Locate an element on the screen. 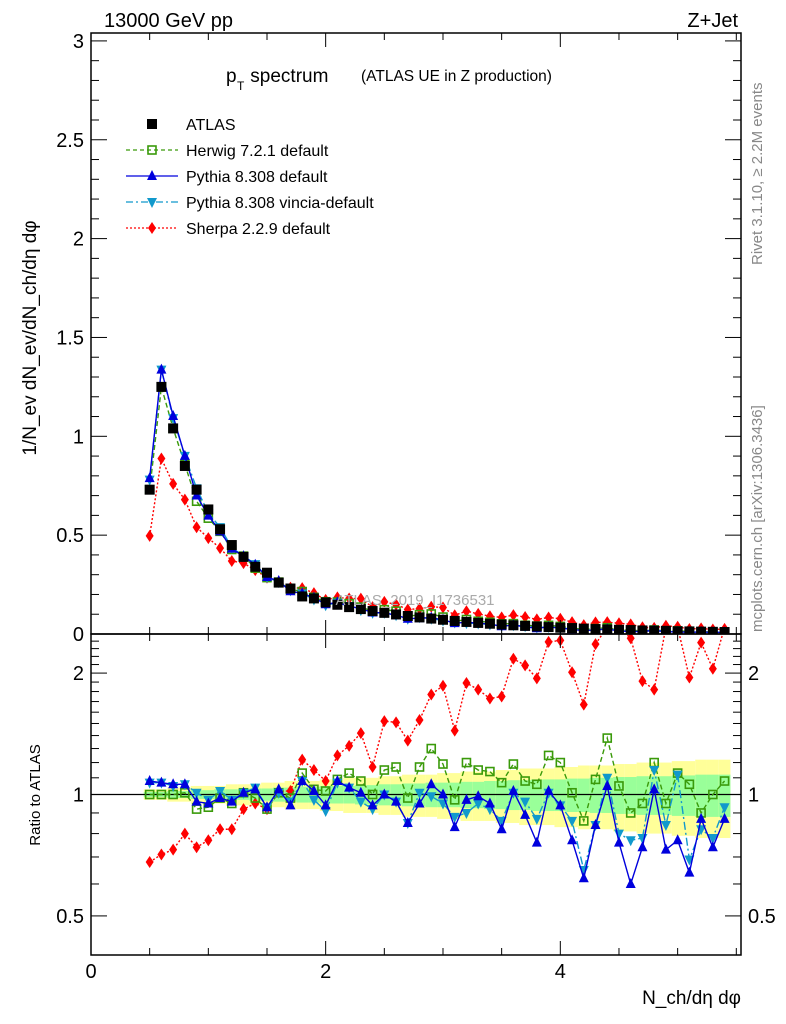  plot-title: p T spectrum (ATLAS UE in Z production) is located at coordinates (389, 79).